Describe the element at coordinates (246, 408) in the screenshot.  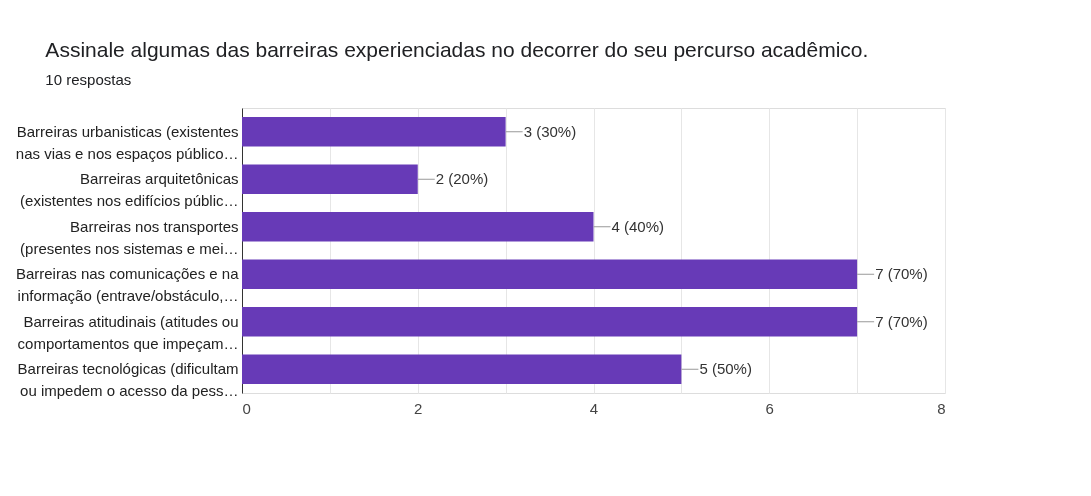
I see `x-tick-label: 0` at that location.